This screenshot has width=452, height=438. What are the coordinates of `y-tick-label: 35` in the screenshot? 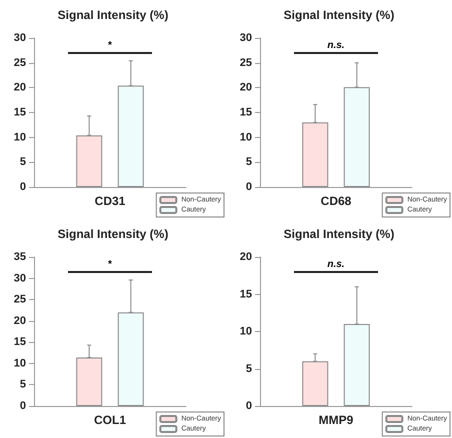 It's located at (20, 257).